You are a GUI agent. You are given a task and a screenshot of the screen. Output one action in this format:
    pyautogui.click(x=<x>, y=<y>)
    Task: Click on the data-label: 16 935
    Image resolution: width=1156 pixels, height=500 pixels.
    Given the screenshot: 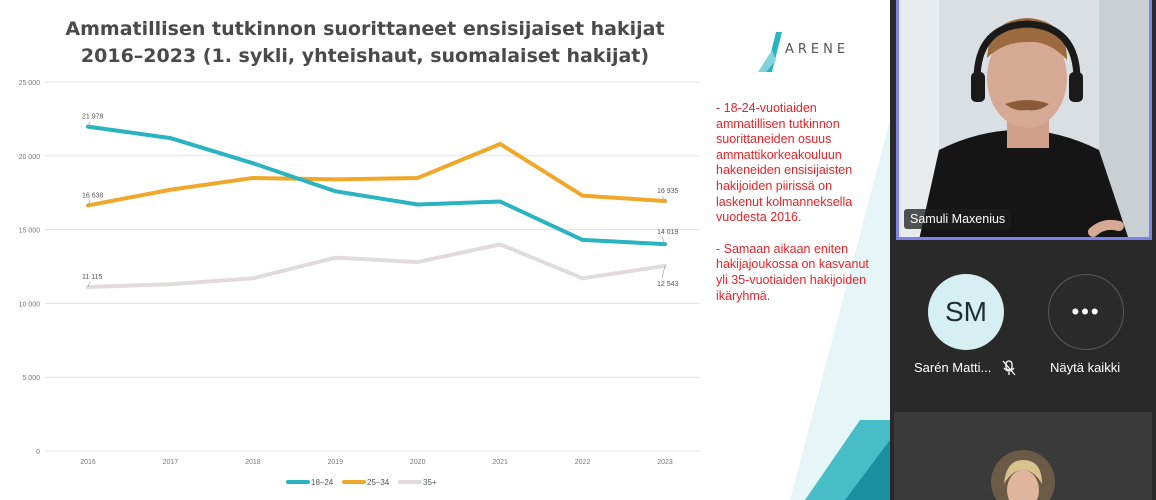 What is the action you would take?
    pyautogui.click(x=668, y=191)
    